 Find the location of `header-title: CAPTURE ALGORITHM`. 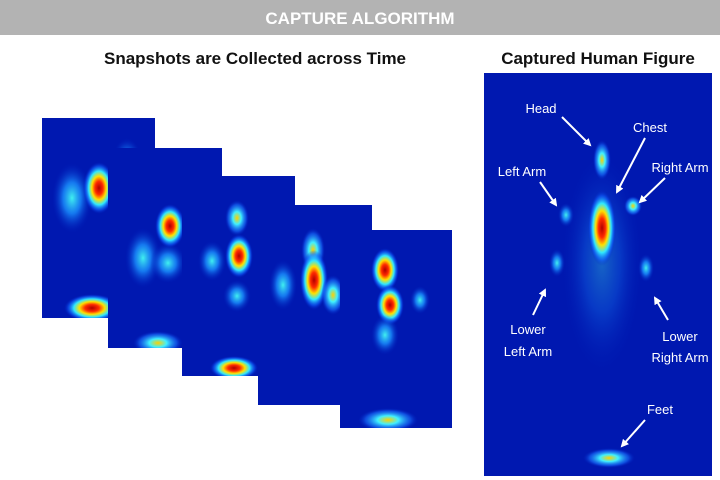

header-title: CAPTURE ALGORITHM is located at coordinates (359, 18).